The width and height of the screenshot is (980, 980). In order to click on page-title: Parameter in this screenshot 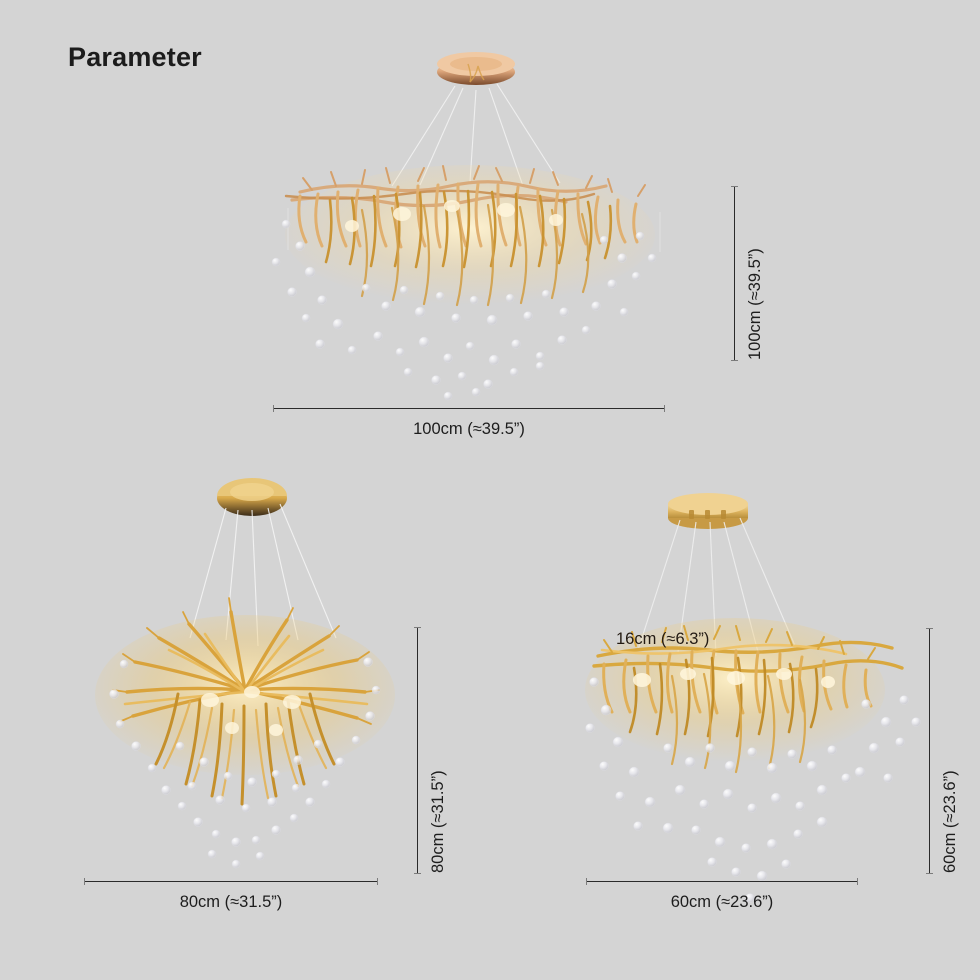, I will do `click(135, 57)`.